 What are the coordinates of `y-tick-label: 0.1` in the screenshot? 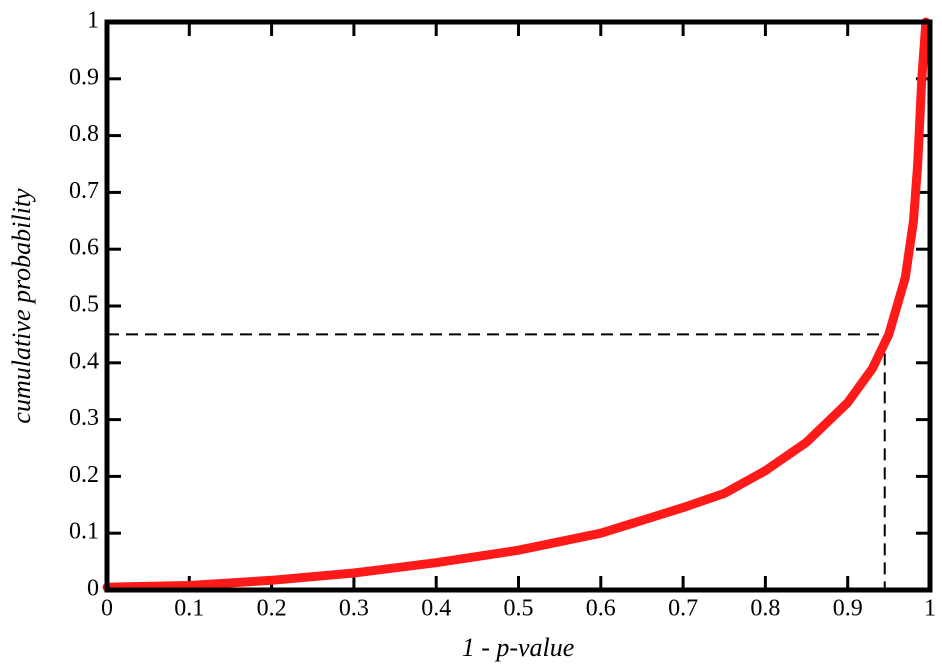 It's located at (84, 532).